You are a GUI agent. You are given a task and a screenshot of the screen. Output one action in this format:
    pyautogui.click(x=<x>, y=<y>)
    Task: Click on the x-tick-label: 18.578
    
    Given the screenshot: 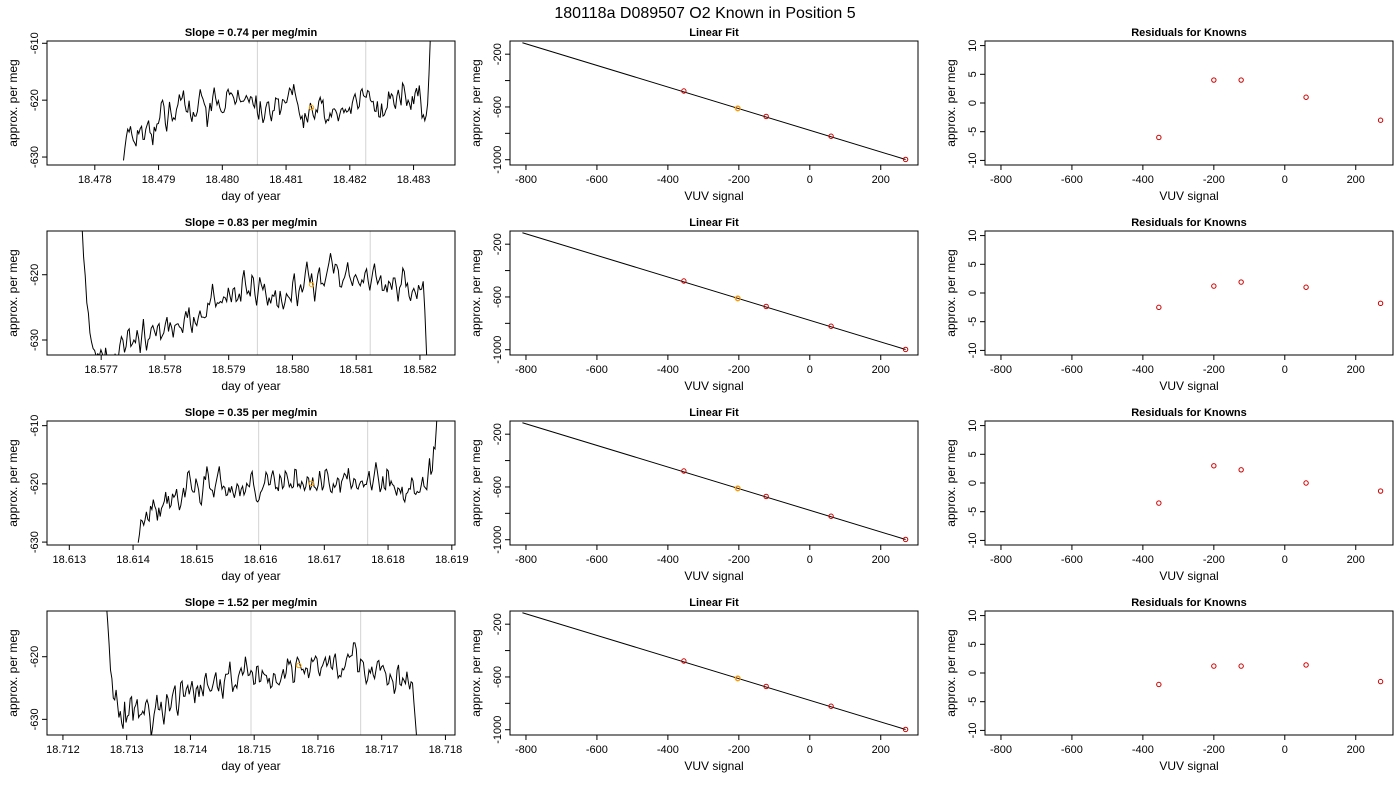 What is the action you would take?
    pyautogui.click(x=165, y=370)
    